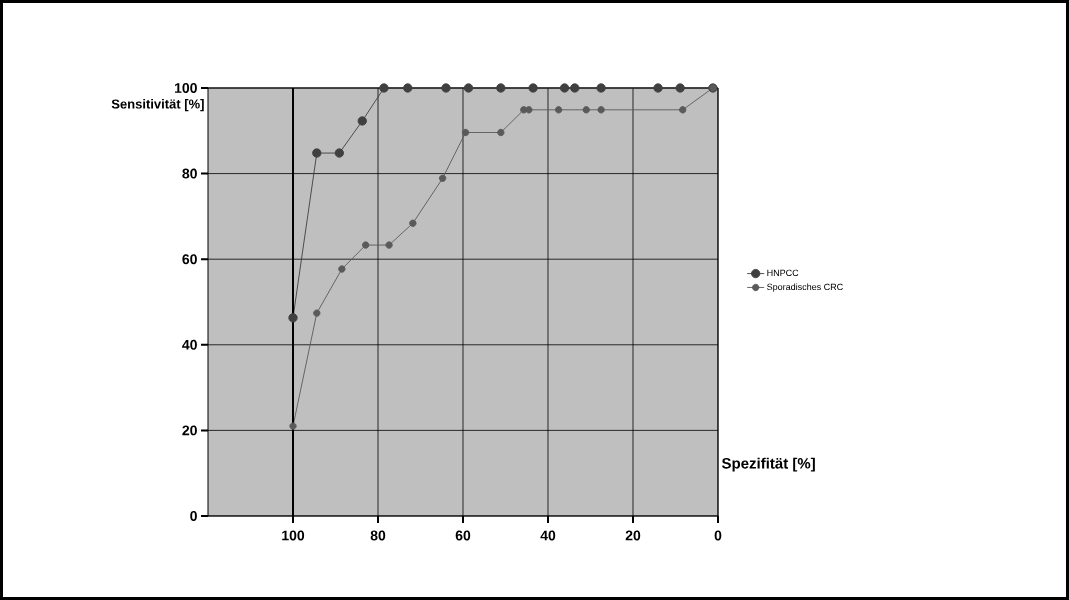 The width and height of the screenshot is (1069, 600). What do you see at coordinates (189, 259) in the screenshot?
I see `y-tick-label: 60` at bounding box center [189, 259].